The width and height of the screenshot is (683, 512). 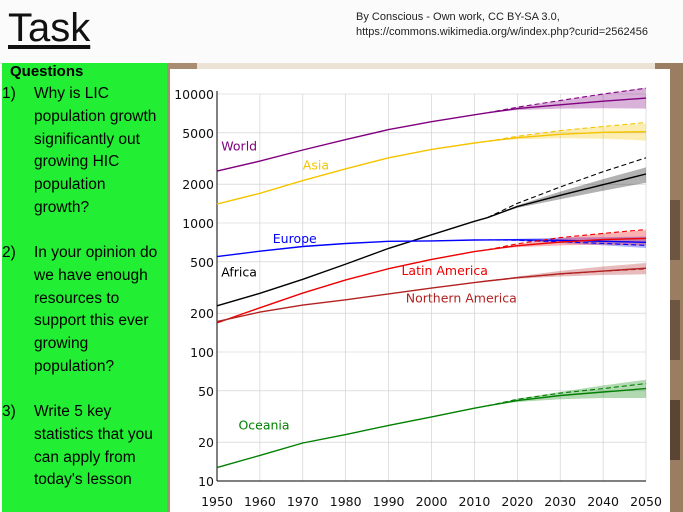 I want to click on world-label: World, so click(x=239, y=145).